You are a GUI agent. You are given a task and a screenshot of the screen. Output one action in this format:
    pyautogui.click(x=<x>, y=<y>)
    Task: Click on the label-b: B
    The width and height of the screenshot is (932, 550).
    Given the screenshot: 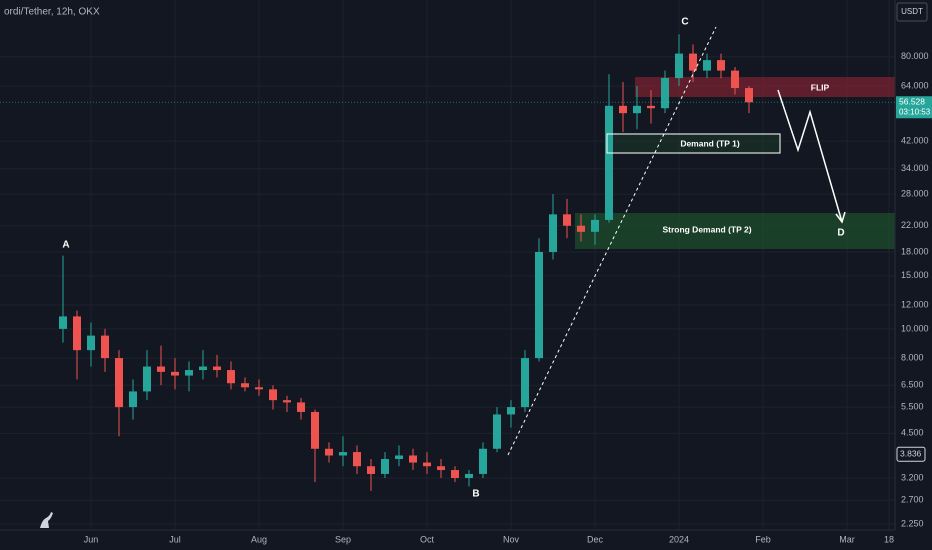 What is the action you would take?
    pyautogui.click(x=475, y=494)
    